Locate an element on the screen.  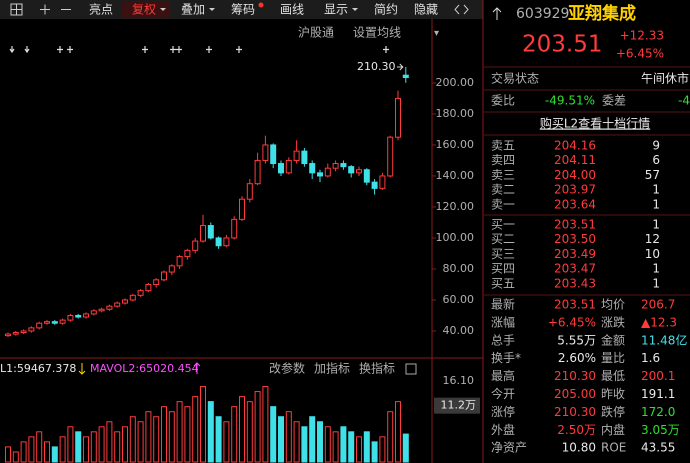
stat-value: 205.00 is located at coordinates (575, 394).